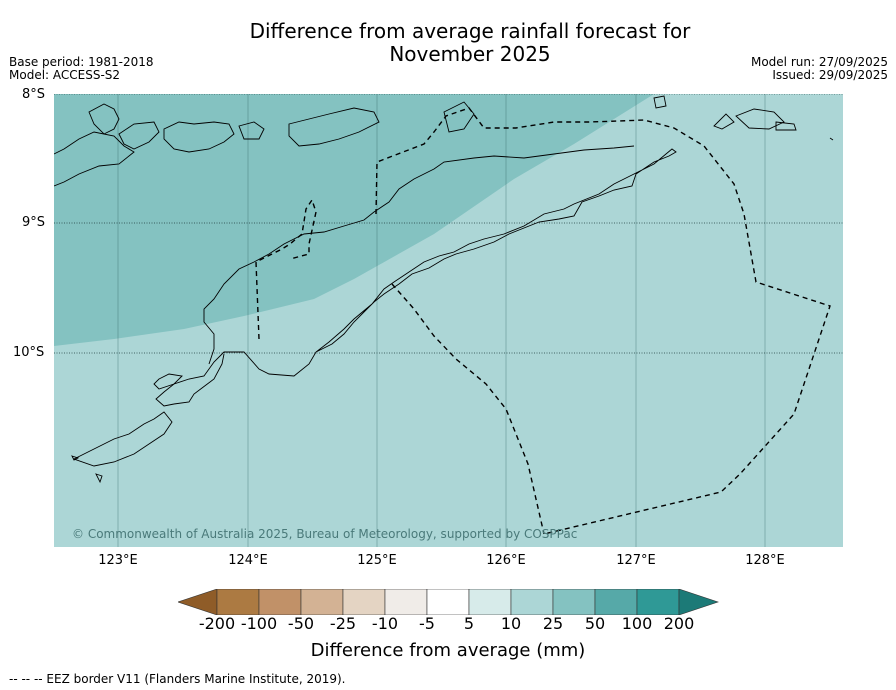 The image size is (896, 690). What do you see at coordinates (248, 560) in the screenshot?
I see `lon-label-124e: 124°E` at bounding box center [248, 560].